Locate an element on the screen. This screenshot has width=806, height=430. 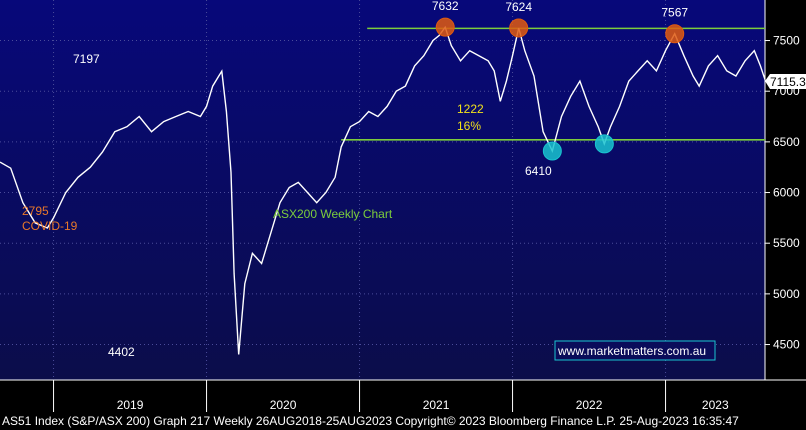
watermark: www.marketmatters.com.au is located at coordinates (635, 350).